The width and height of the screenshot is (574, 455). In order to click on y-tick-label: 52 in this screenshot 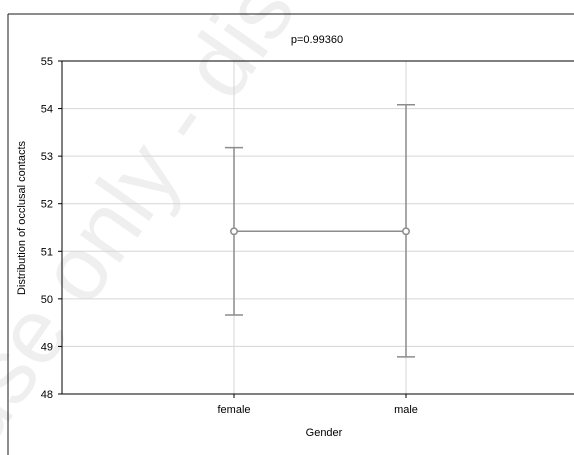, I will do `click(47, 205)`.